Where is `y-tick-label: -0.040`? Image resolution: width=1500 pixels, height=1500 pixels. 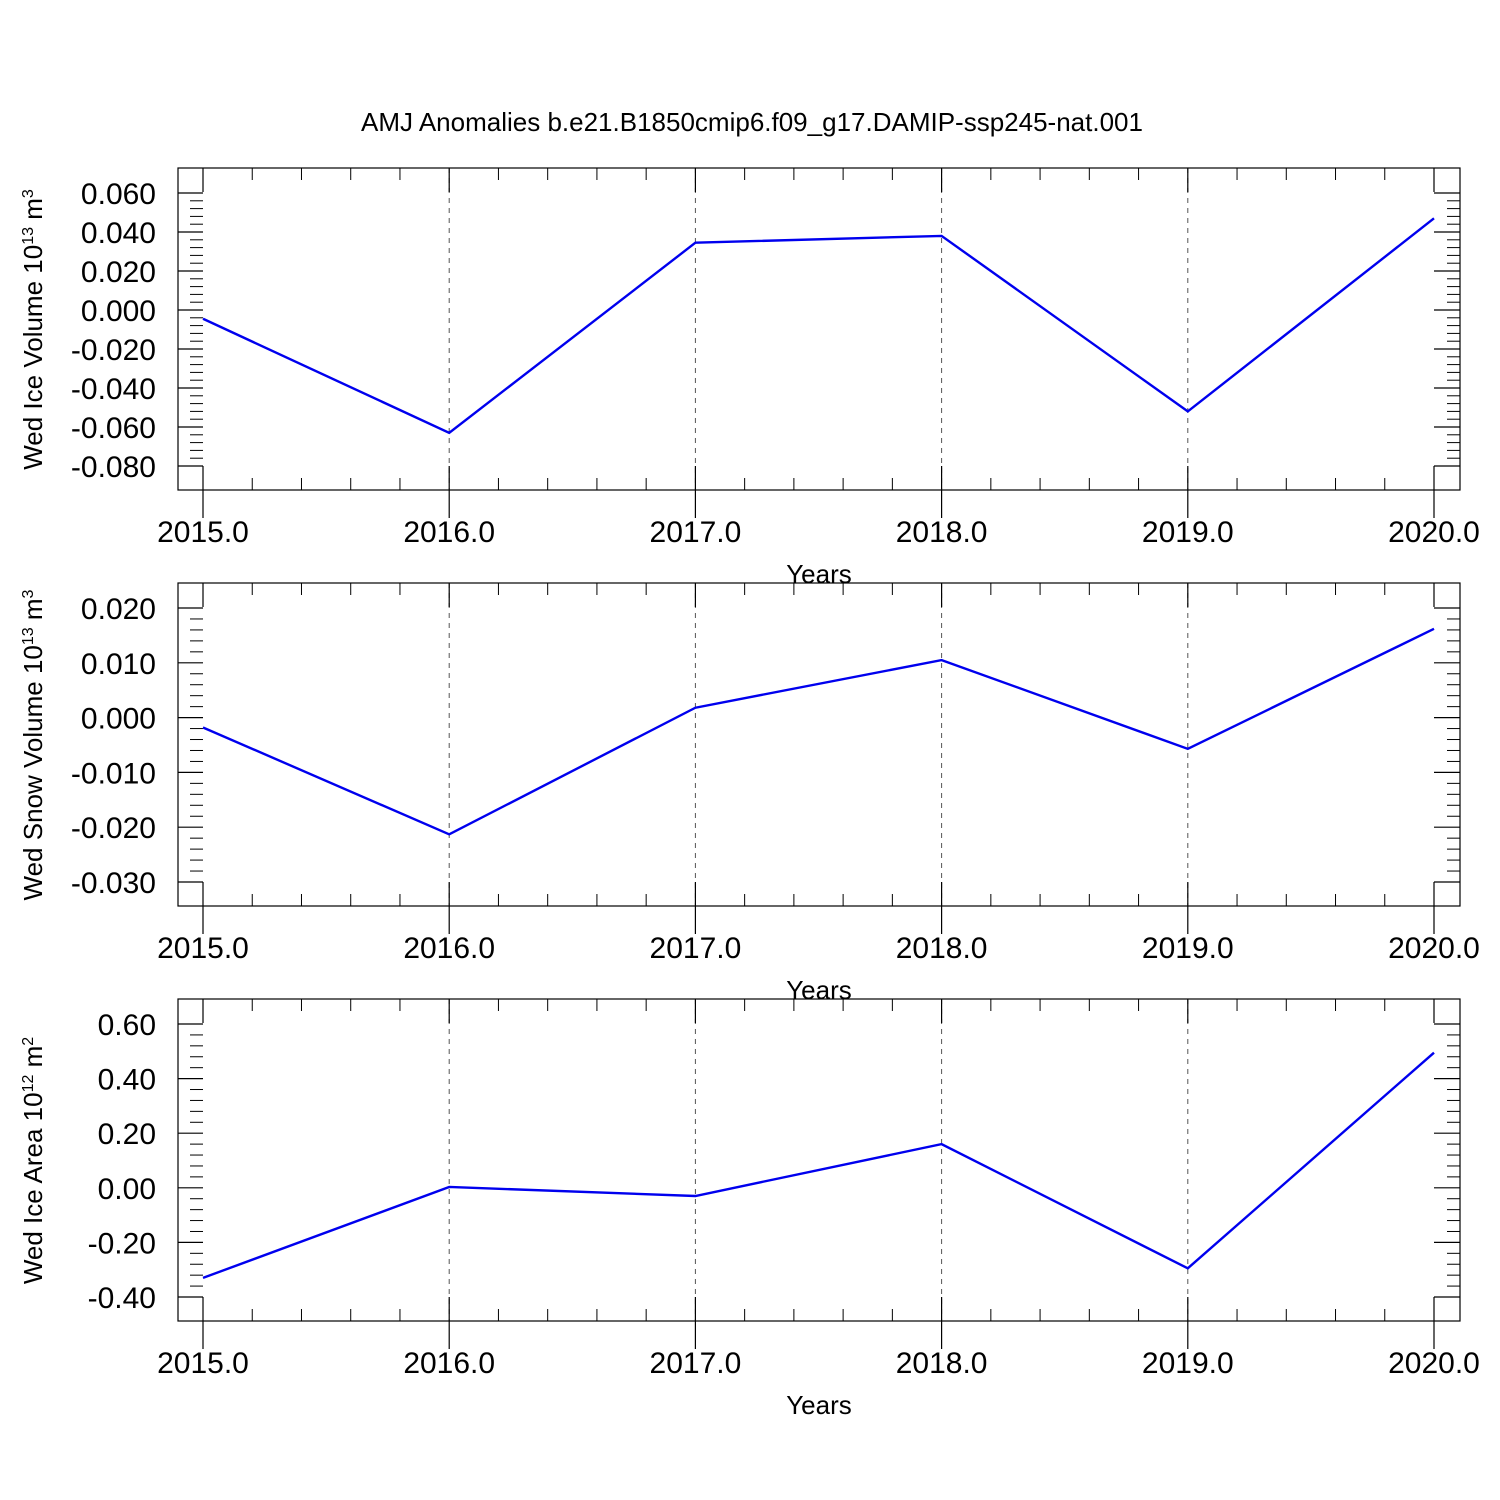
y-tick-label: -0.040 is located at coordinates (113, 389).